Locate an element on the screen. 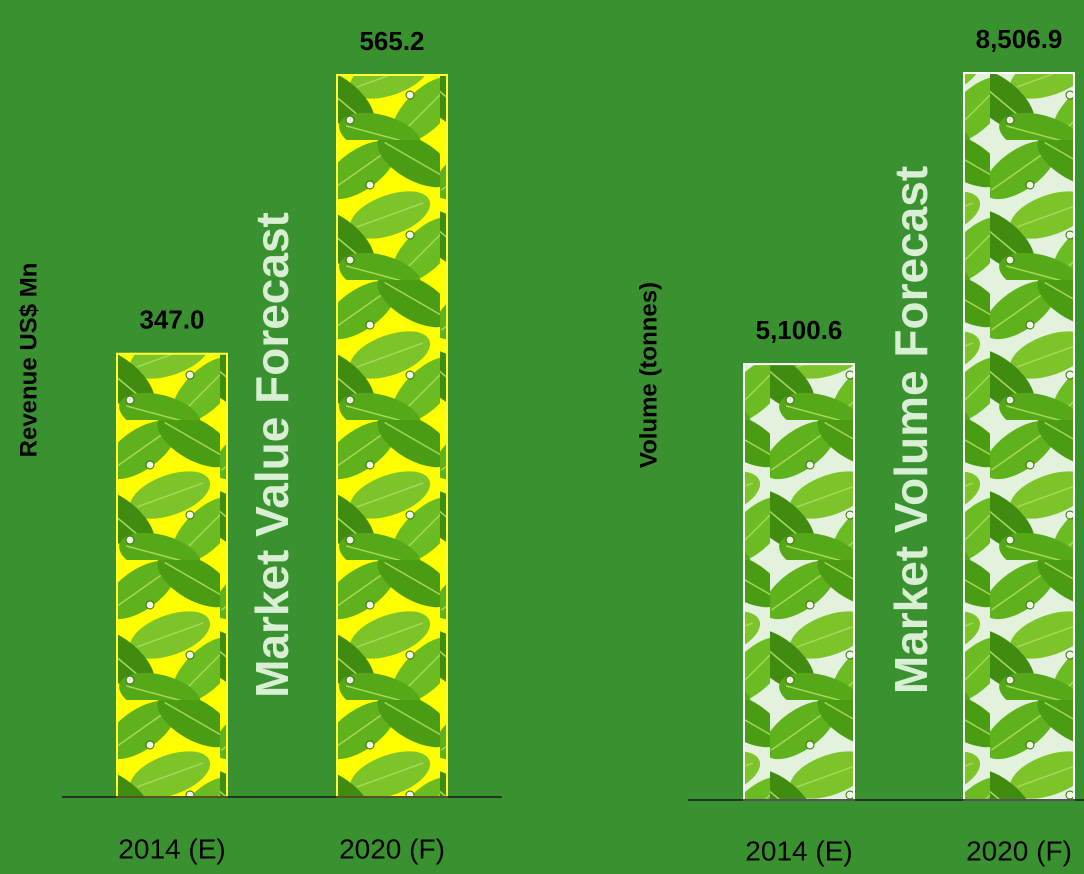 This screenshot has height=874, width=1084. y-axis-label: Volume (tonnes) is located at coordinates (648, 375).